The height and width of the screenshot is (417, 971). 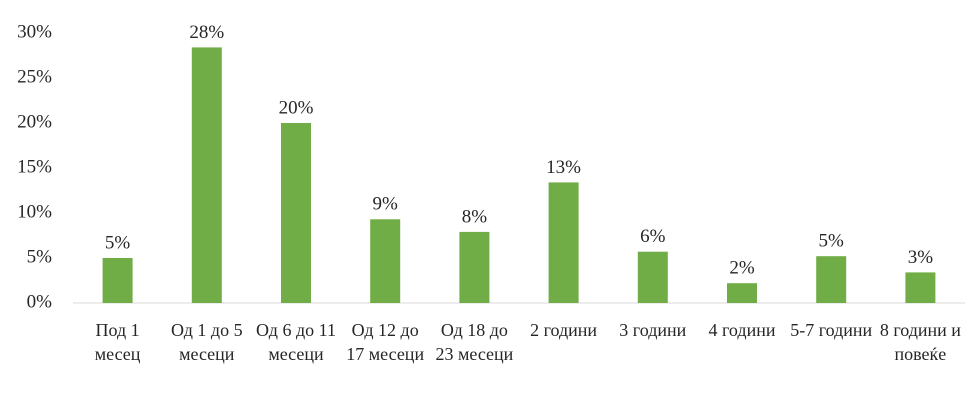 I want to click on y-tick-label: 25%, so click(x=34, y=76).